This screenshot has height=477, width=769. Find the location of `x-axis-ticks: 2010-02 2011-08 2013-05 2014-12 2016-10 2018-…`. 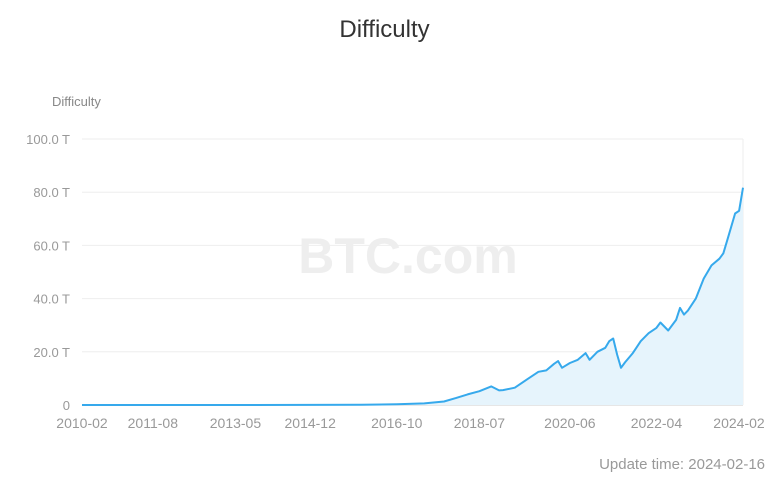

x-axis-ticks: 2010-02 2011-08 2013-05 2014-12 2016-10 2018-… is located at coordinates (410, 423).